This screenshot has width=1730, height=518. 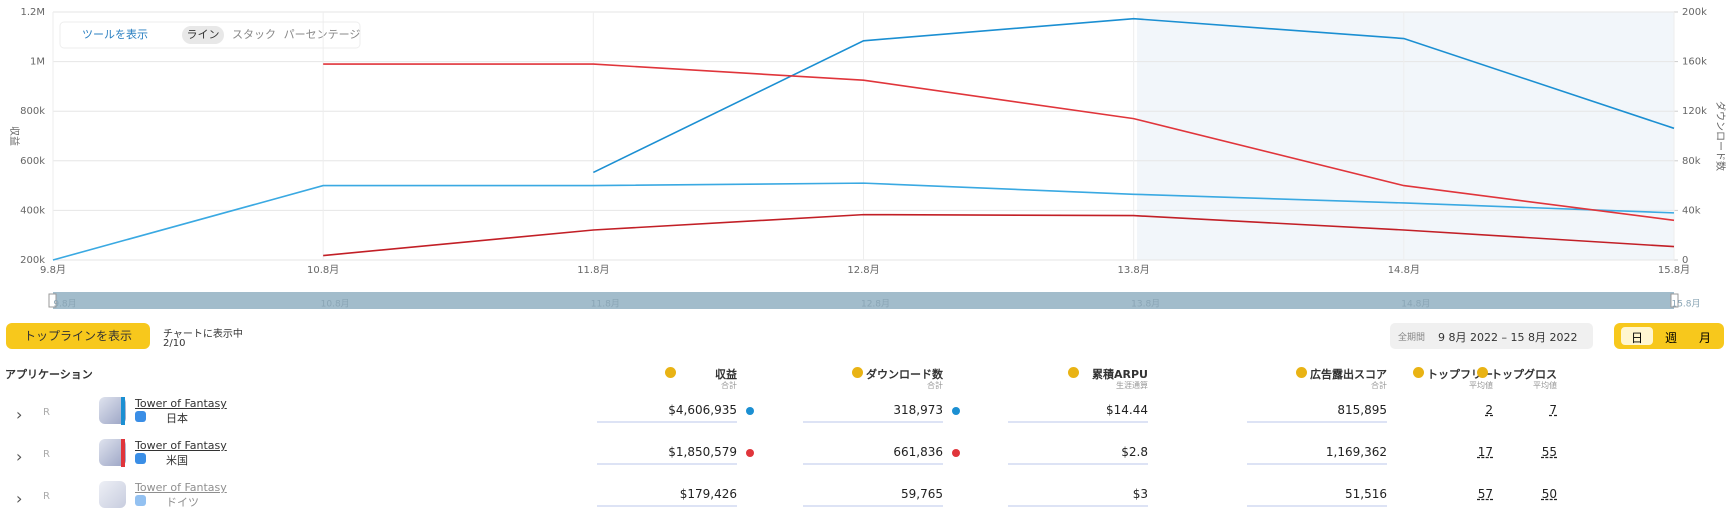 I want to click on cell: 51,516, so click(x=1366, y=494).